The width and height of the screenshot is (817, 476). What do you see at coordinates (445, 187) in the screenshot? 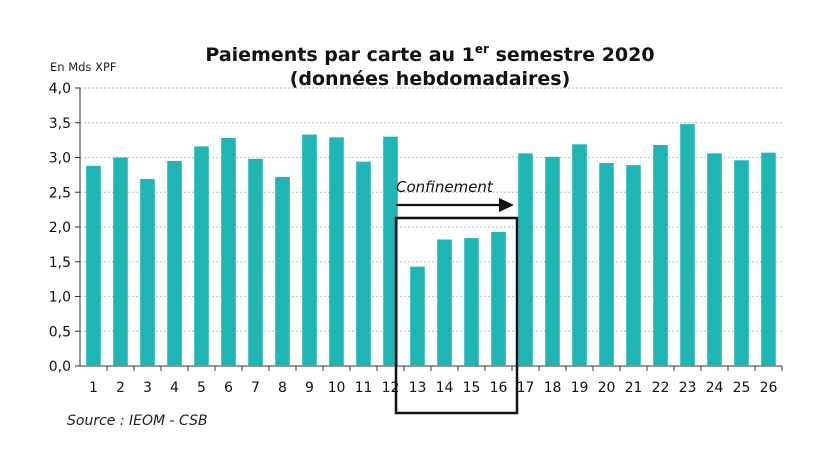
I see `confinement-label: Confinement` at bounding box center [445, 187].